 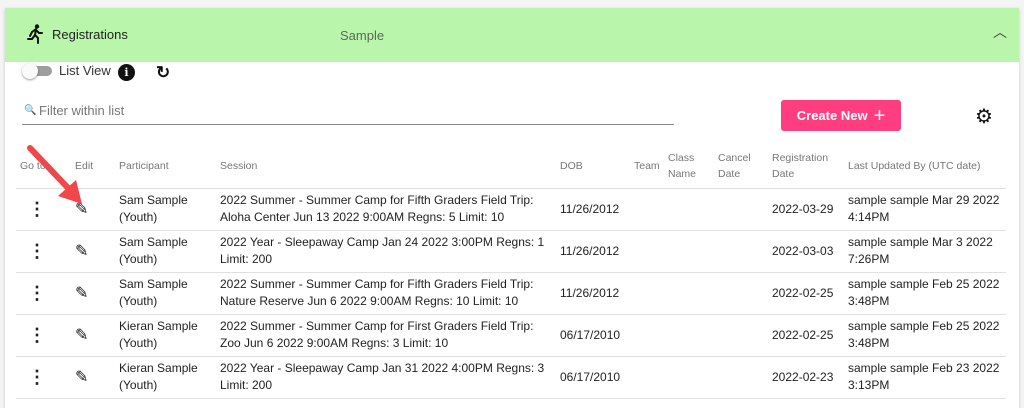 I want to click on filter-input, so click(x=349, y=110).